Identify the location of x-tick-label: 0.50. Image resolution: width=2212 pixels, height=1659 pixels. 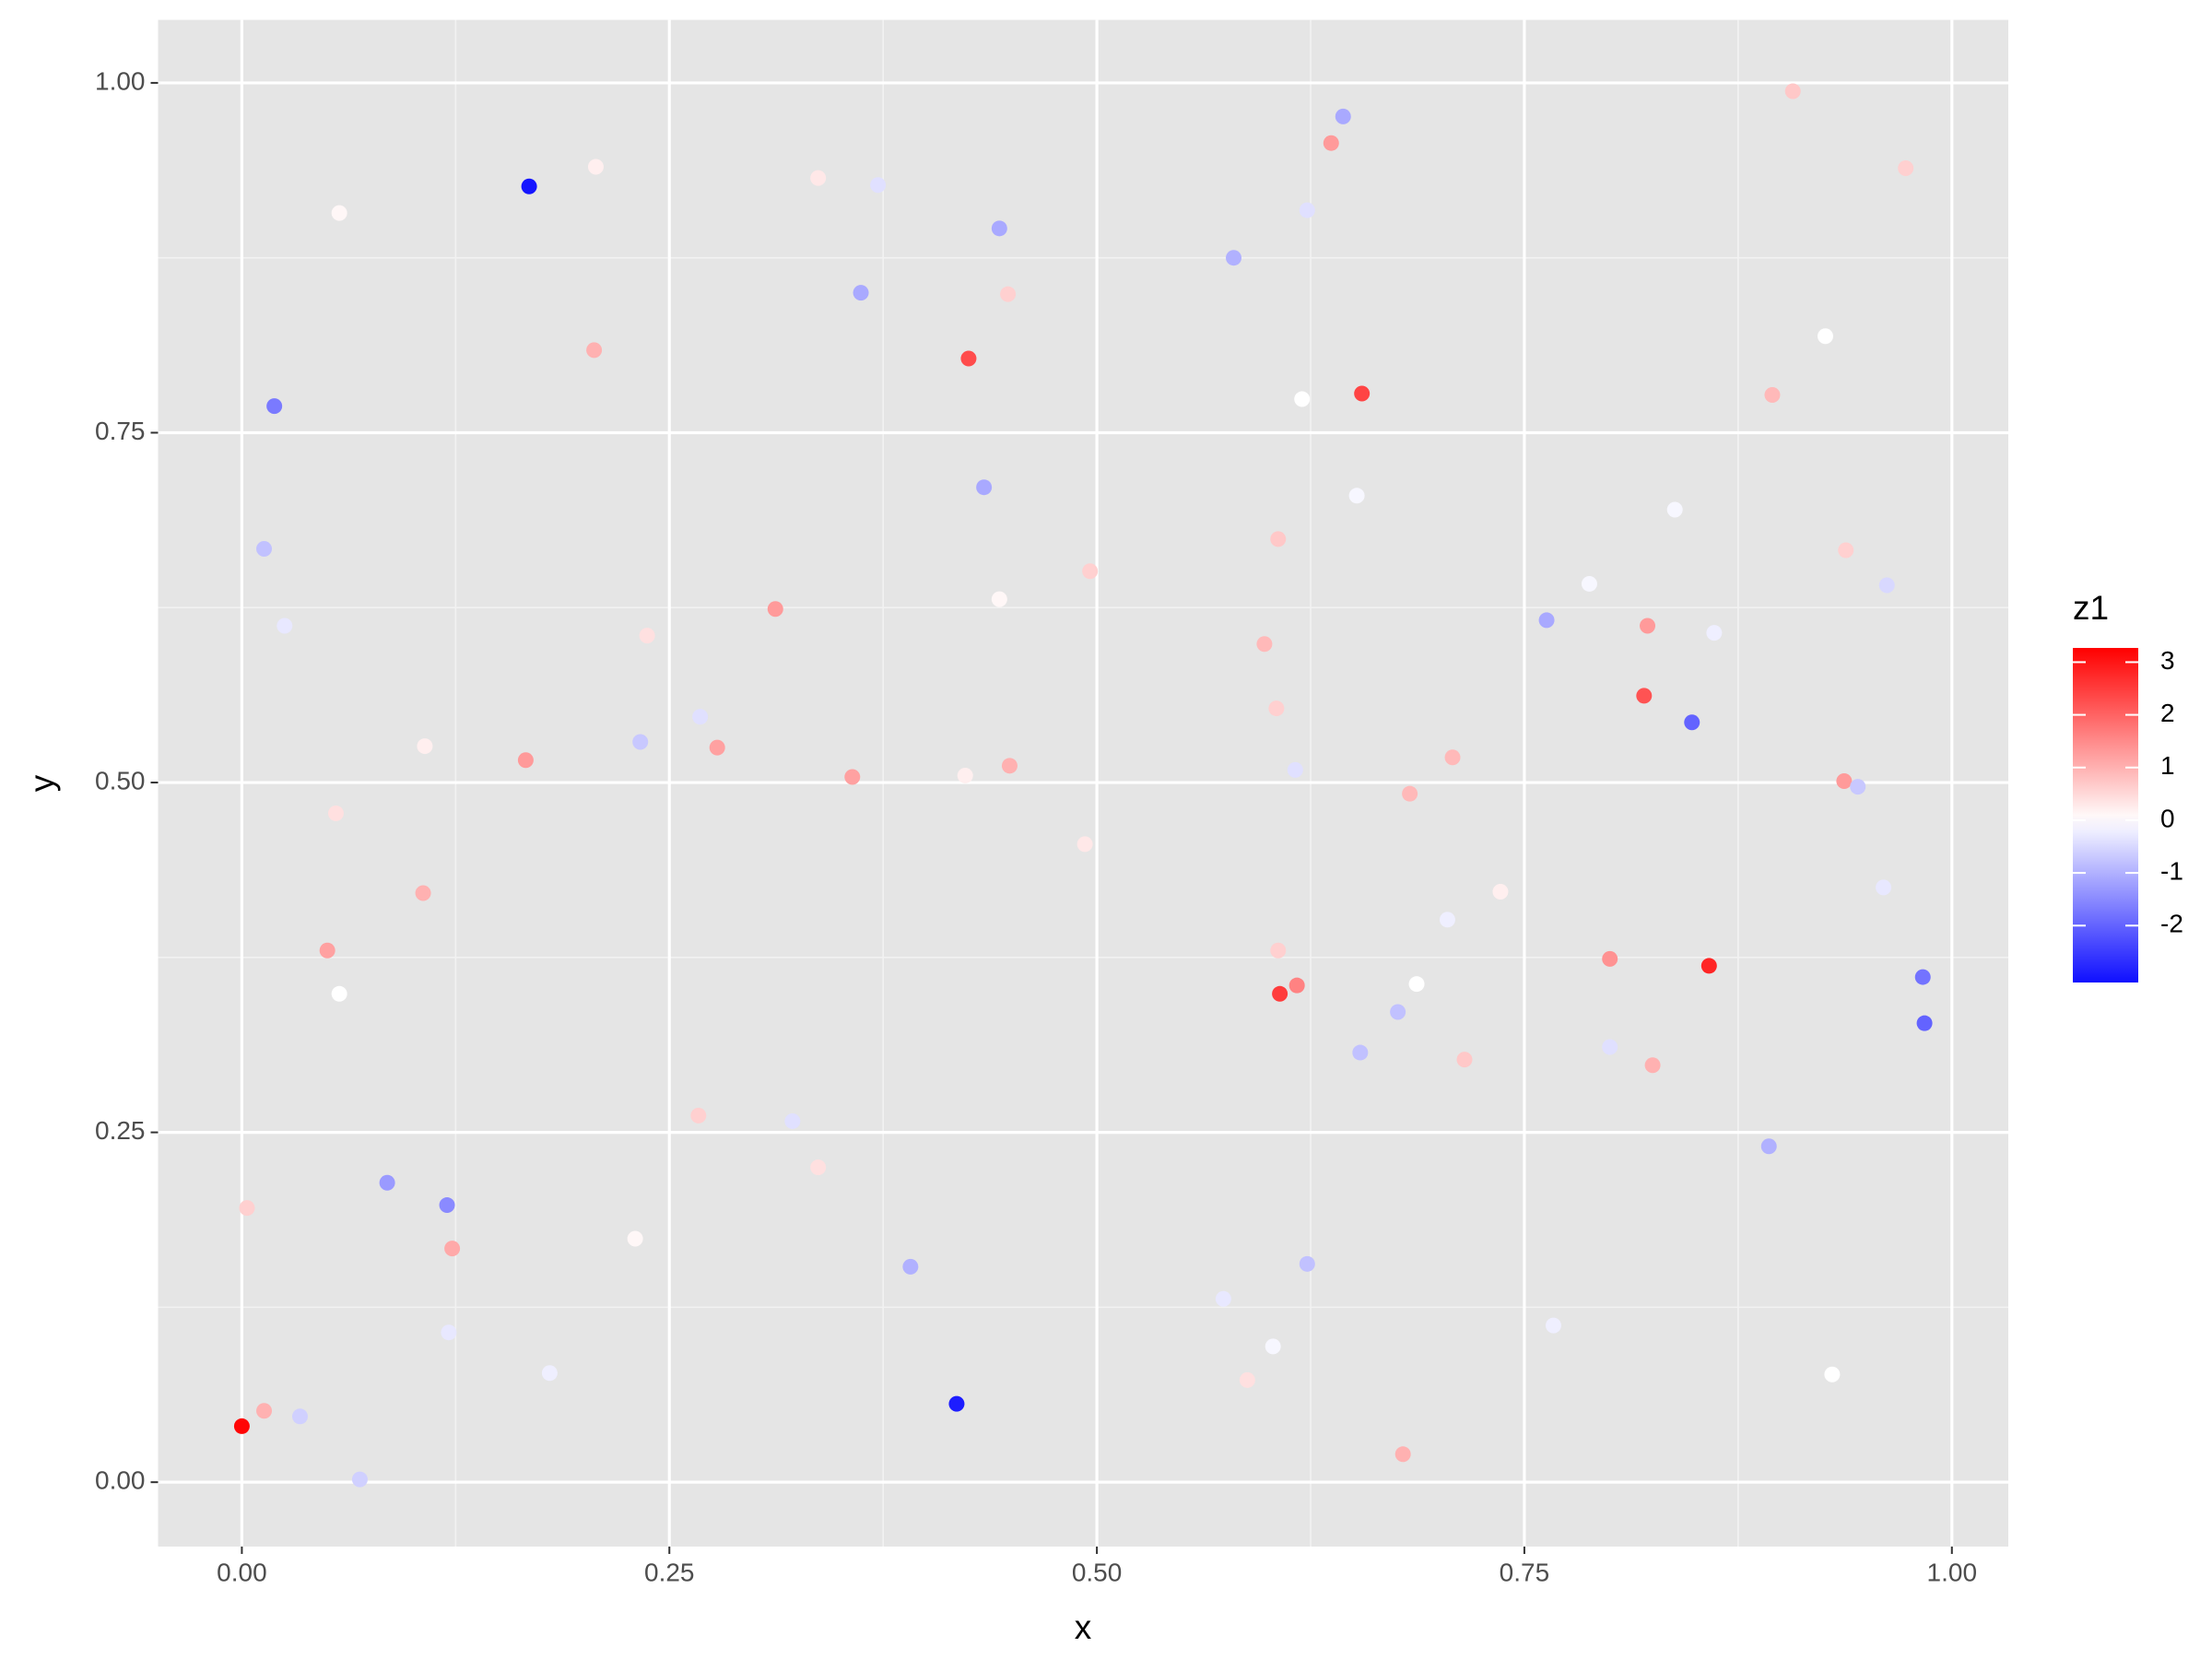
(1097, 1572).